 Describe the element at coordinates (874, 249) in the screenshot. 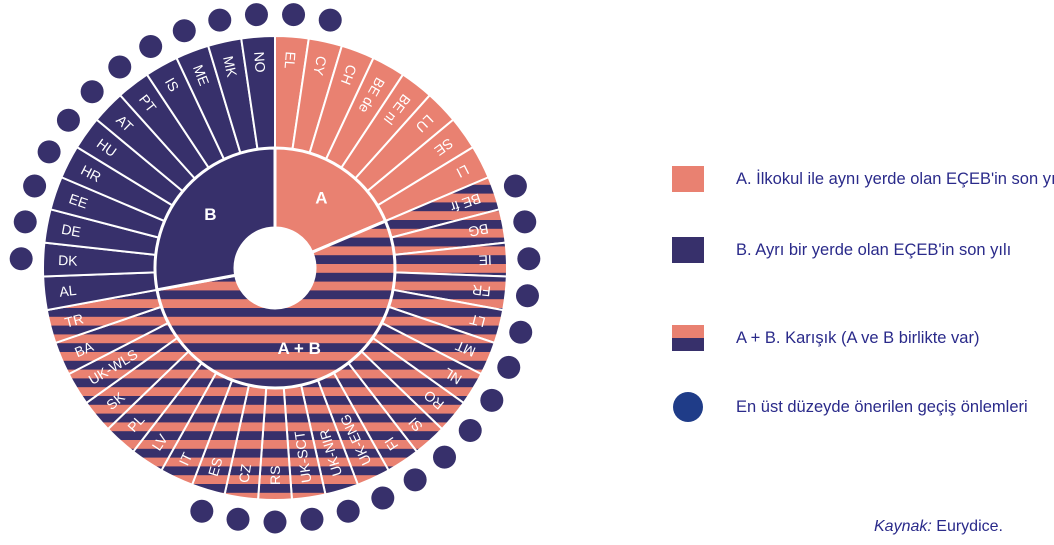

I see `legend-label-b: B. Ayrı bir yerde olan EÇEB'in son yılı` at that location.